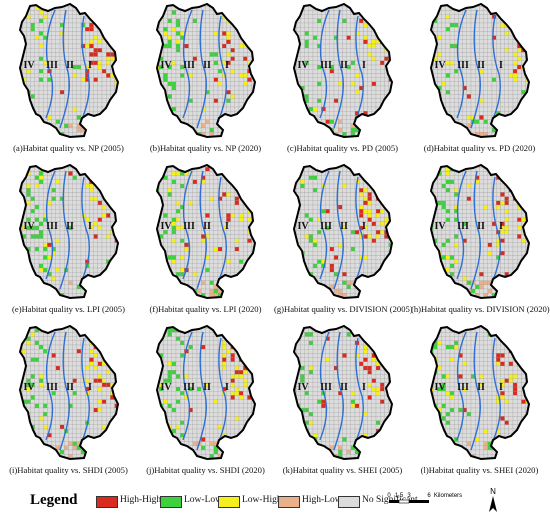 The width and height of the screenshot is (550, 516). I want to click on legend-title: Legend, so click(54, 500).